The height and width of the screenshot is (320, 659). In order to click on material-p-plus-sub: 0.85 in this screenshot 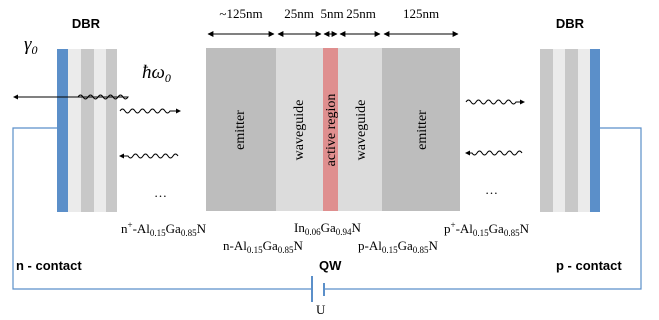, I will do `click(512, 233)`.